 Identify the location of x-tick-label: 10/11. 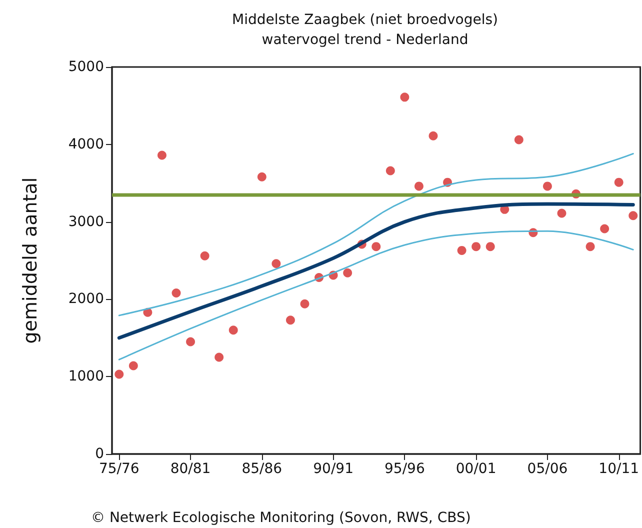
(619, 469).